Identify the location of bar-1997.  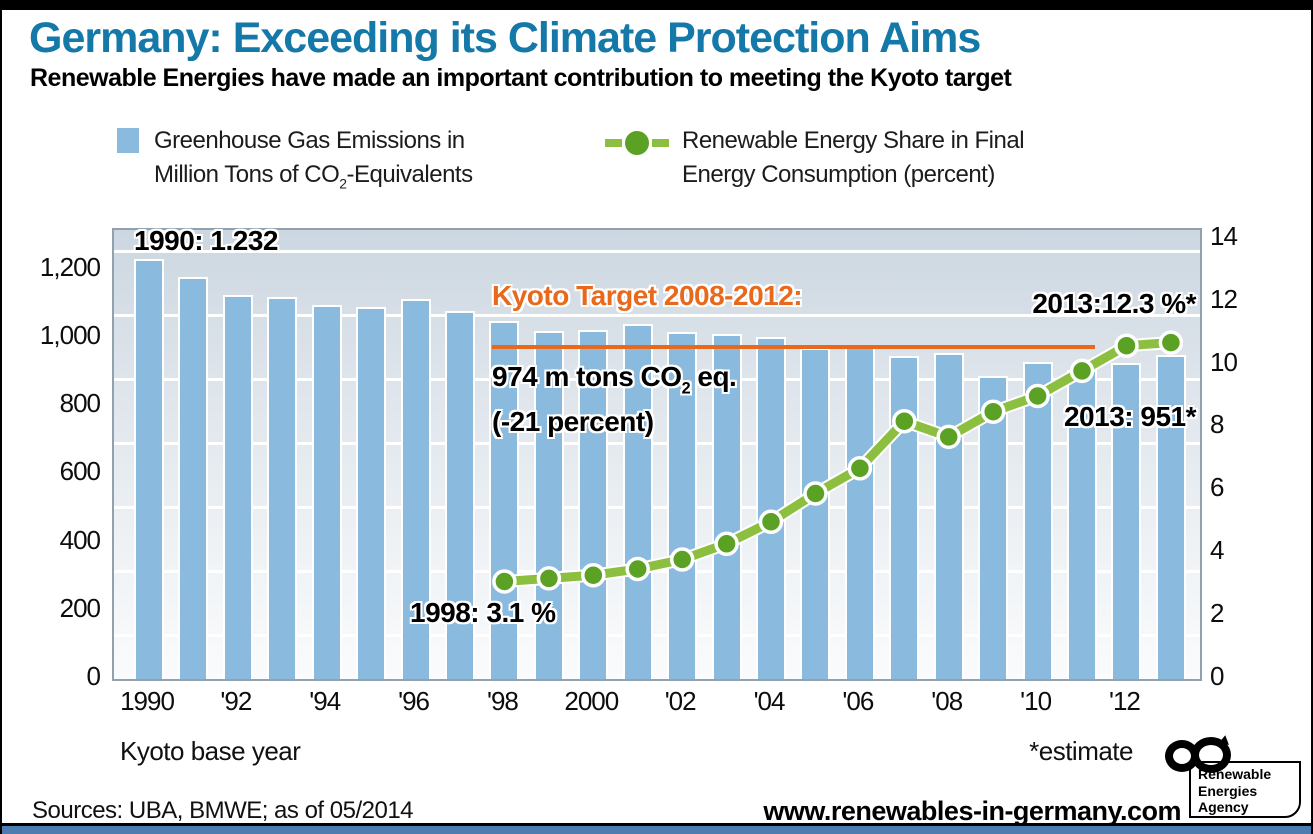
(460, 494).